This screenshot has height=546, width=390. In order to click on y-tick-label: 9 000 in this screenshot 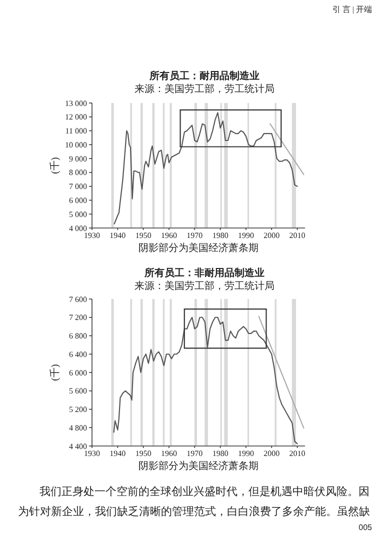, I will do `click(78, 159)`.